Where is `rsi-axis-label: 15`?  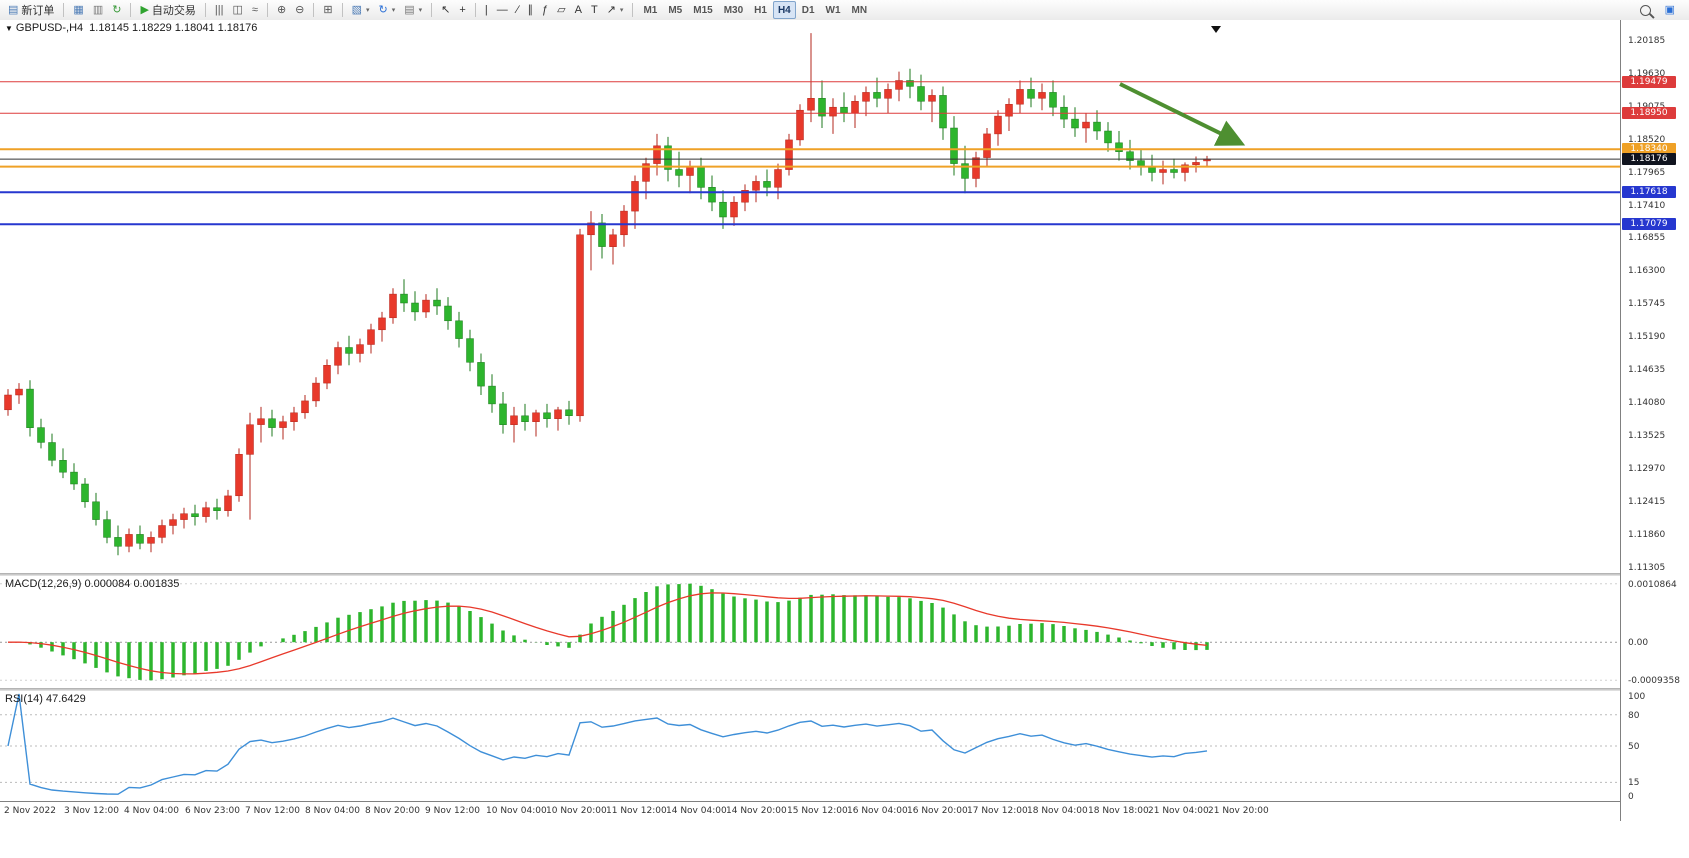 rsi-axis-label: 15 is located at coordinates (1634, 783).